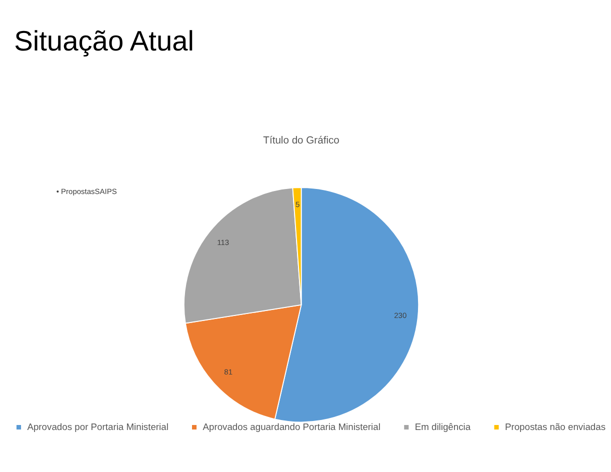 The width and height of the screenshot is (611, 472). Describe the element at coordinates (555, 427) in the screenshot. I see `legend-label: Propostas não enviadas` at that location.